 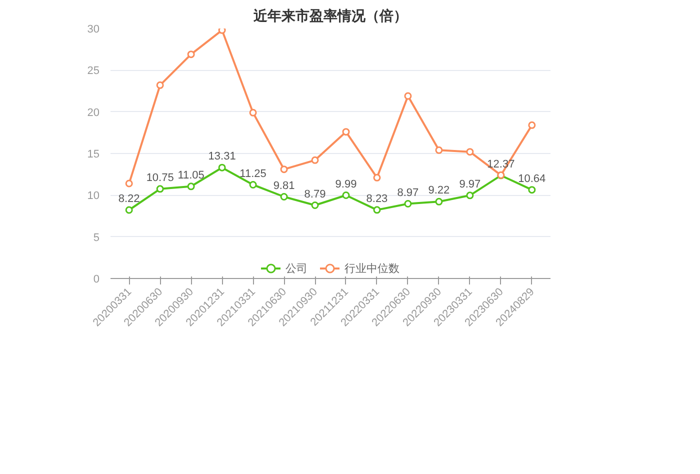 What do you see at coordinates (297, 269) in the screenshot?
I see `legend-label: 公司` at bounding box center [297, 269].